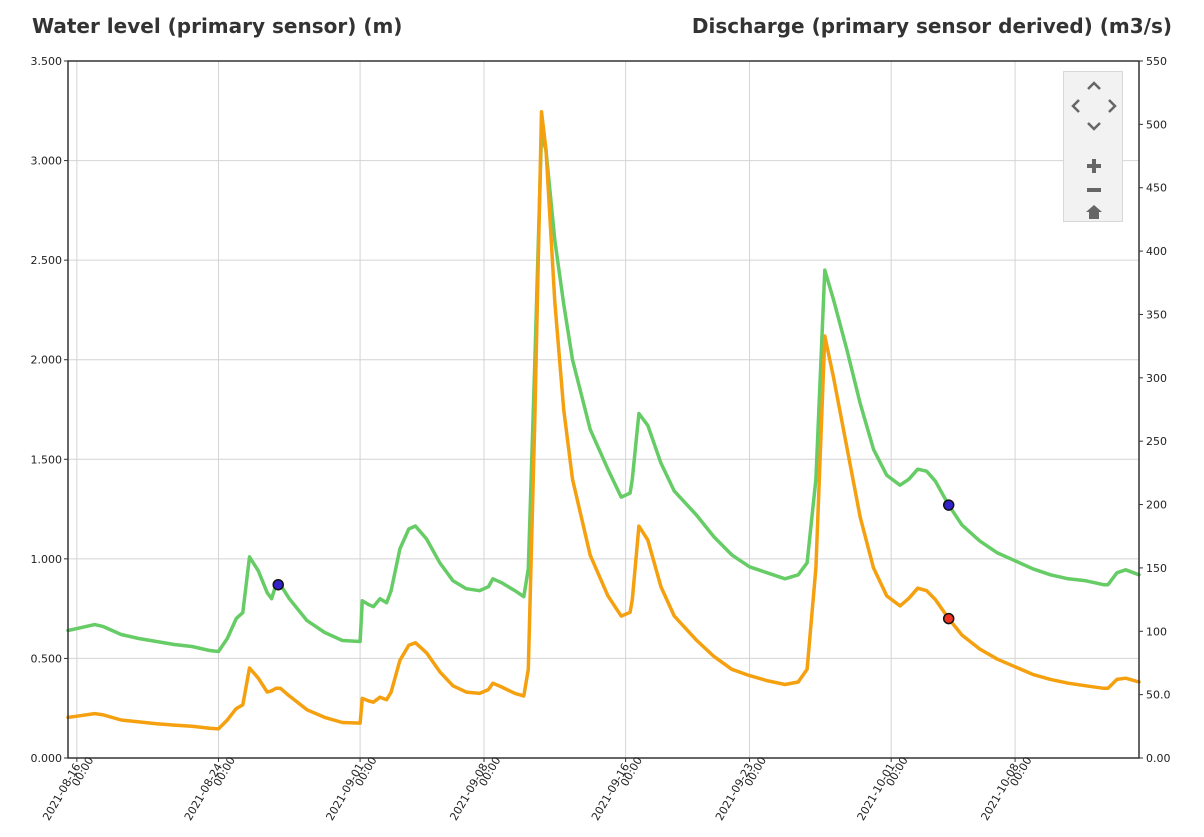 Image resolution: width=1204 pixels, height=837 pixels. What do you see at coordinates (1156, 631) in the screenshot?
I see `right-tick-label: 100` at bounding box center [1156, 631].